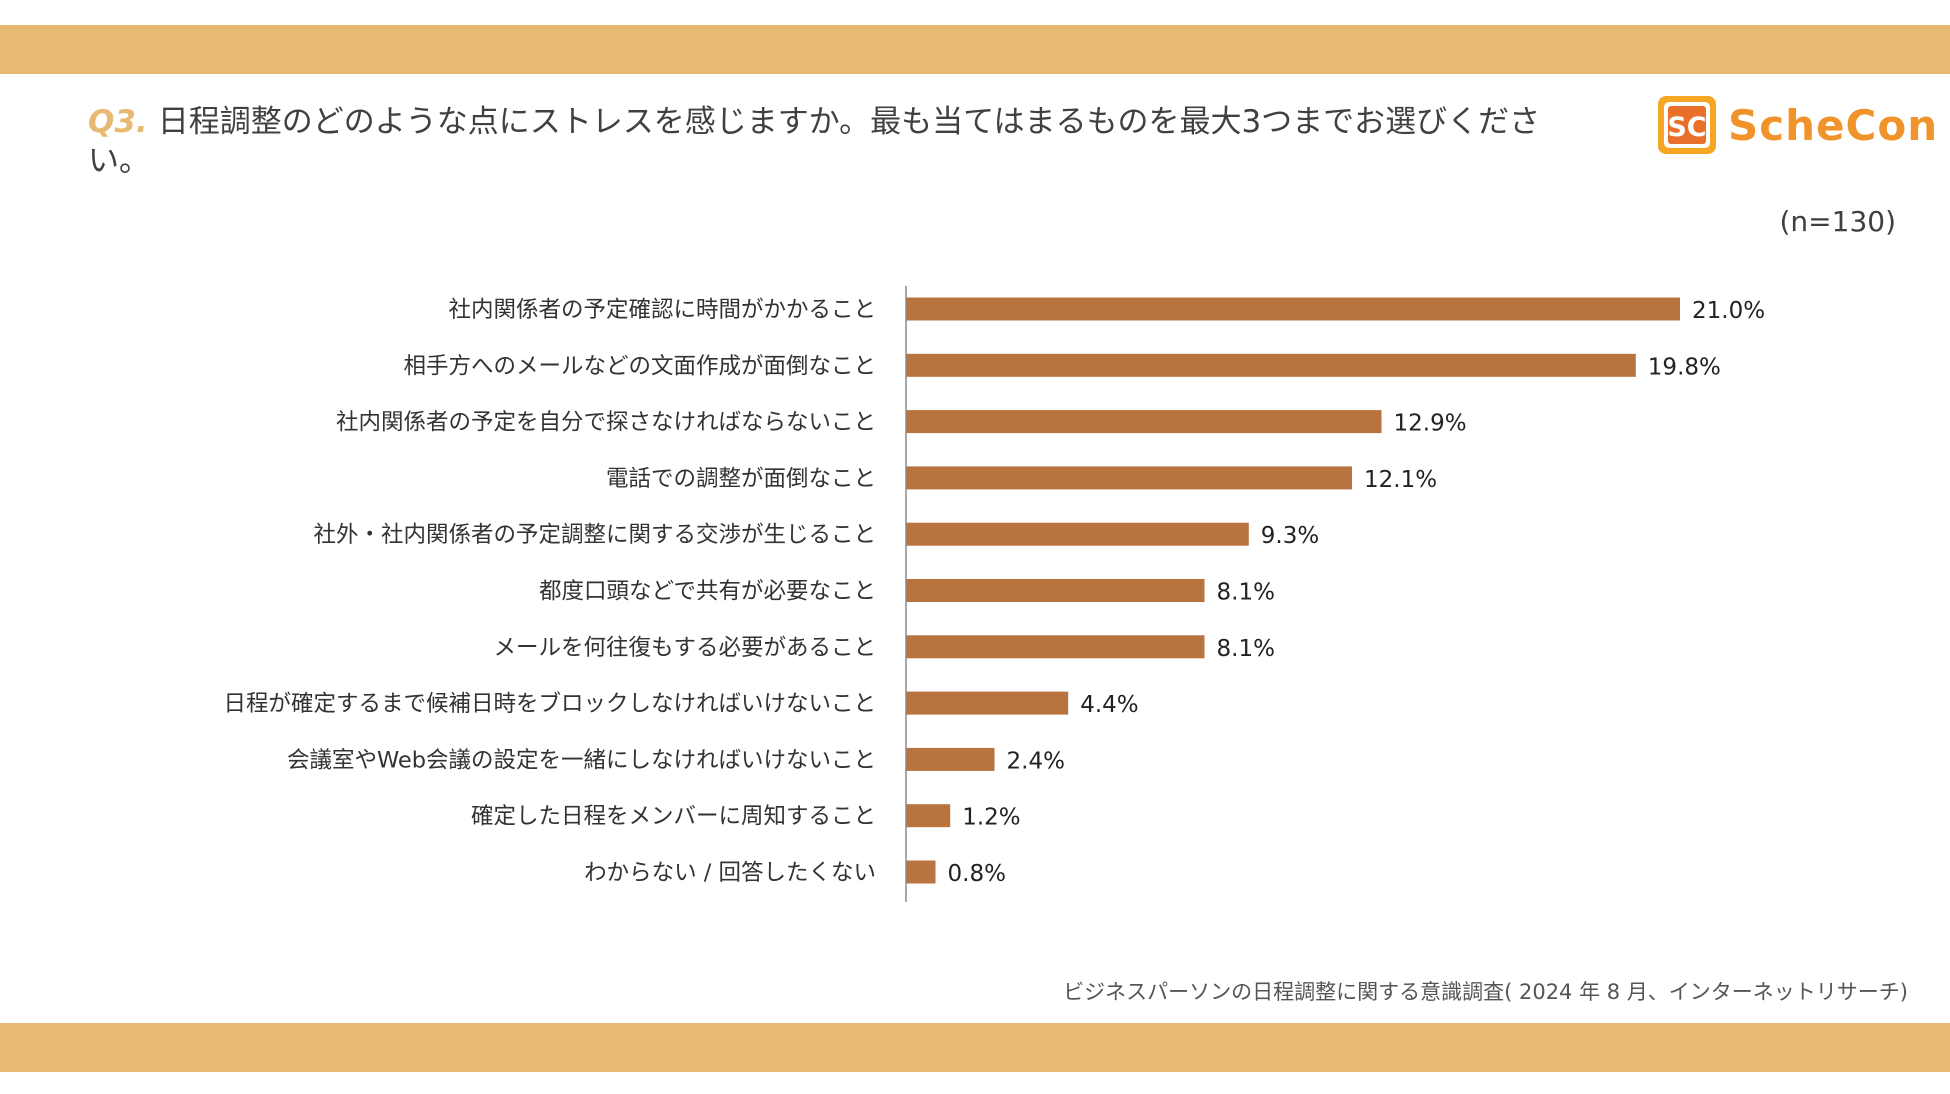 This screenshot has height=1094, width=1950. Describe the element at coordinates (684, 648) in the screenshot. I see `category-label: メールを何往復もする必要があること` at that location.